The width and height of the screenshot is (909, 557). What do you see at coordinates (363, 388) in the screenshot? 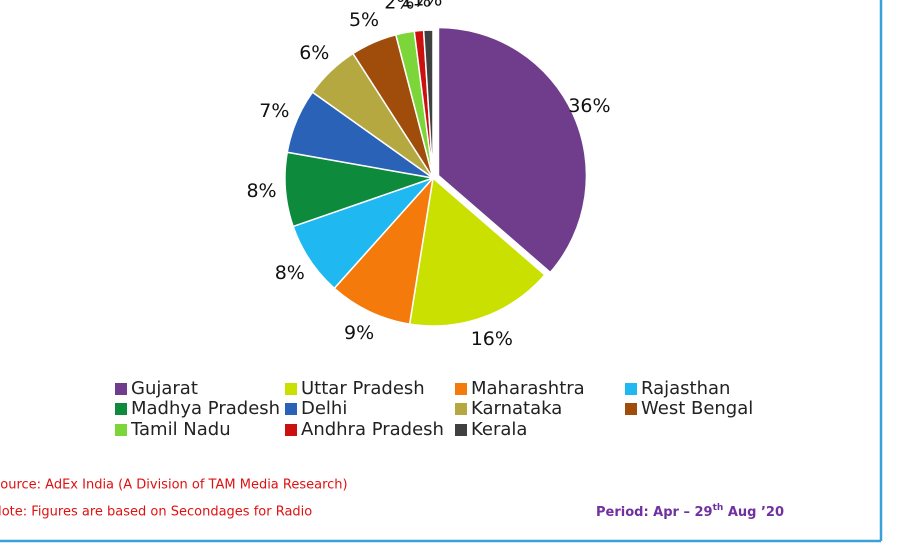
I see `legend-label: Uttar Pradesh` at bounding box center [363, 388].